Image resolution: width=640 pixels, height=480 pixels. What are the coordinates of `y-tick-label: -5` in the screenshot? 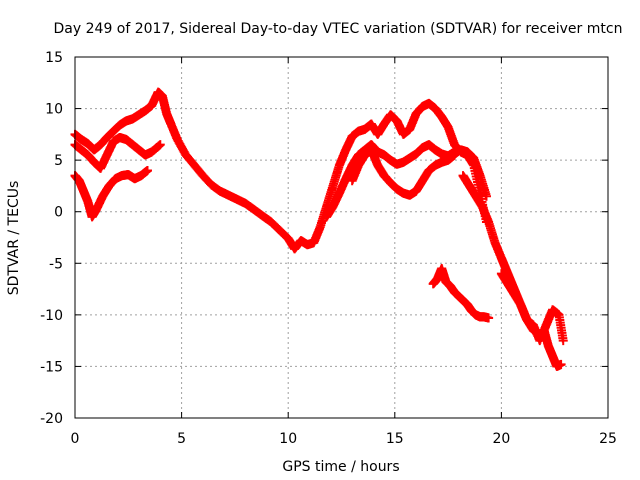 It's located at (56, 264).